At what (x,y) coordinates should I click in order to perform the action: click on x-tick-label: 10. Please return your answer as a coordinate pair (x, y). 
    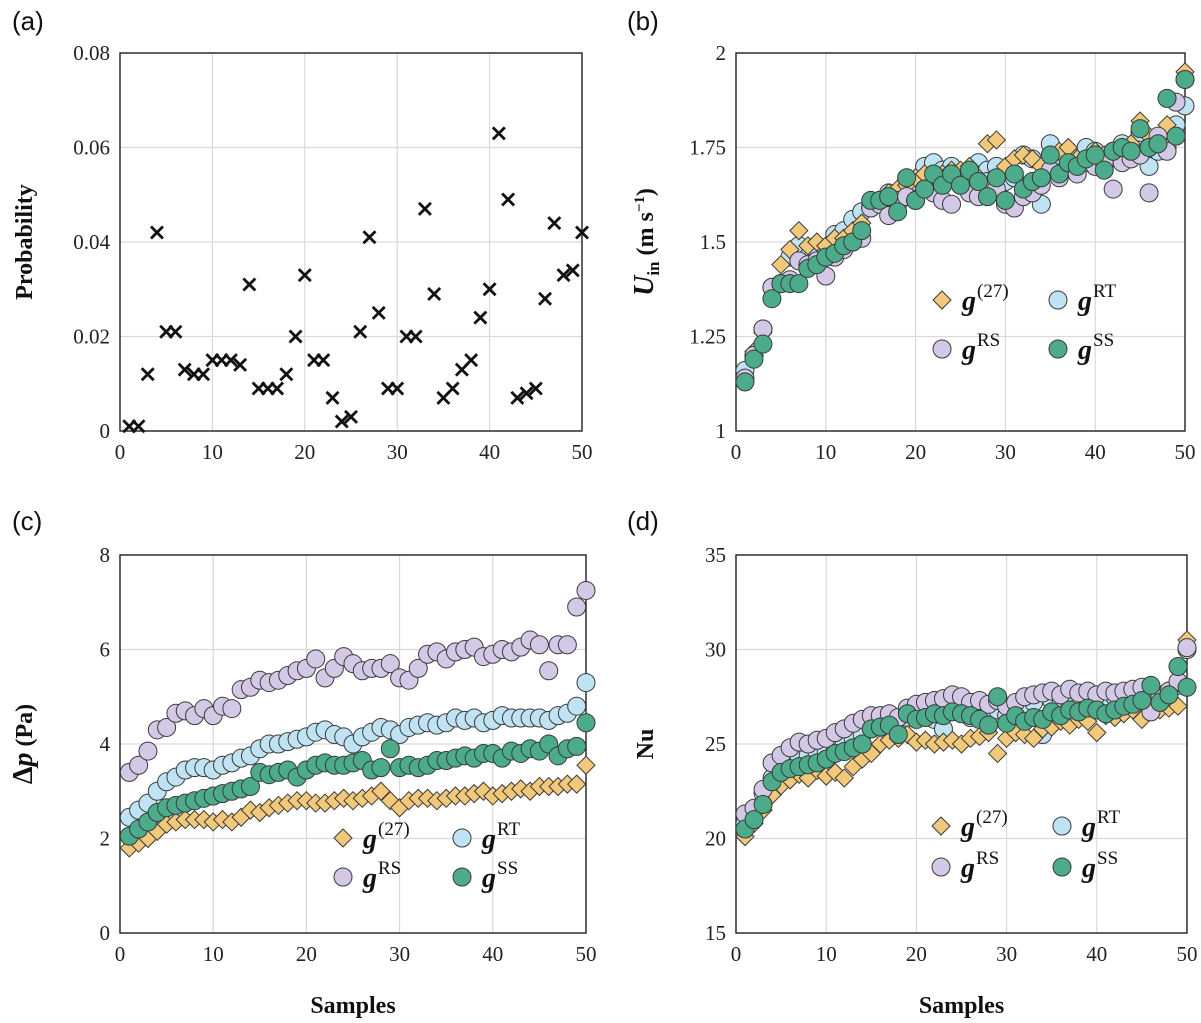
    Looking at the image, I should click on (212, 452).